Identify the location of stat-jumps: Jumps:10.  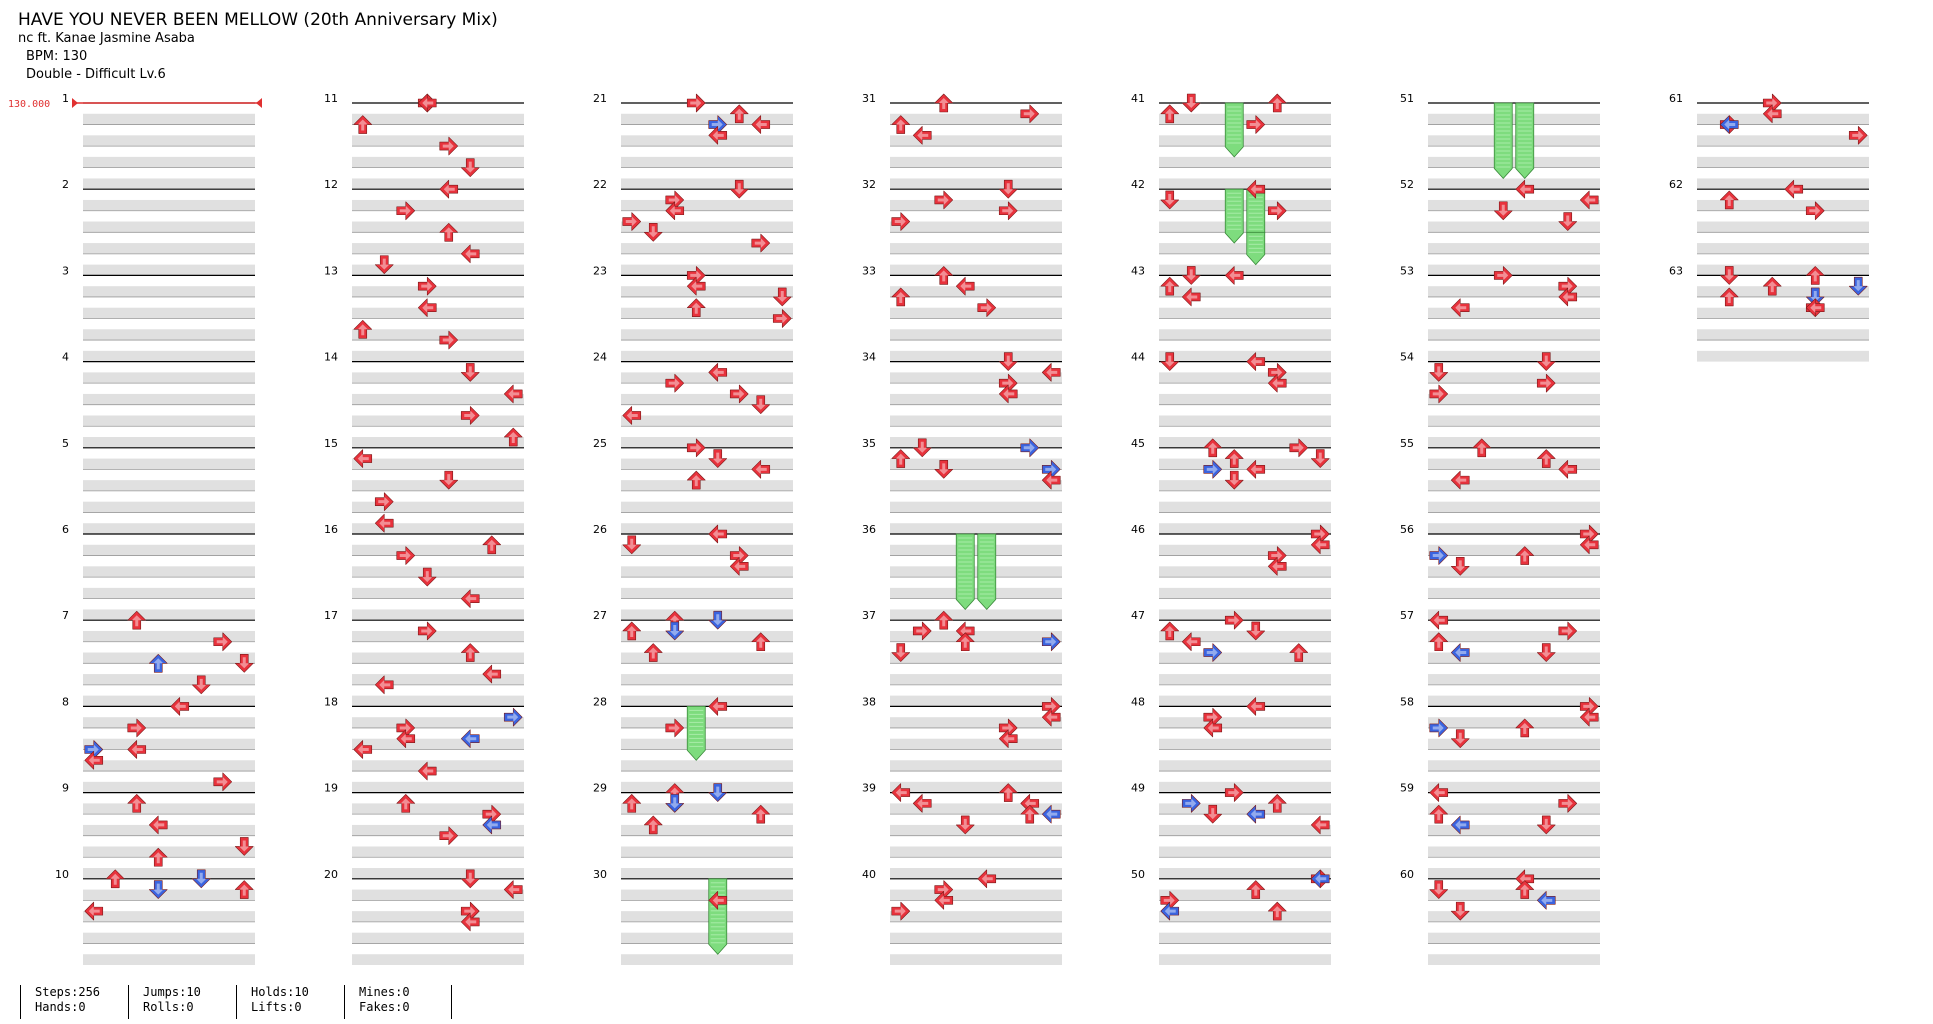
(172, 992).